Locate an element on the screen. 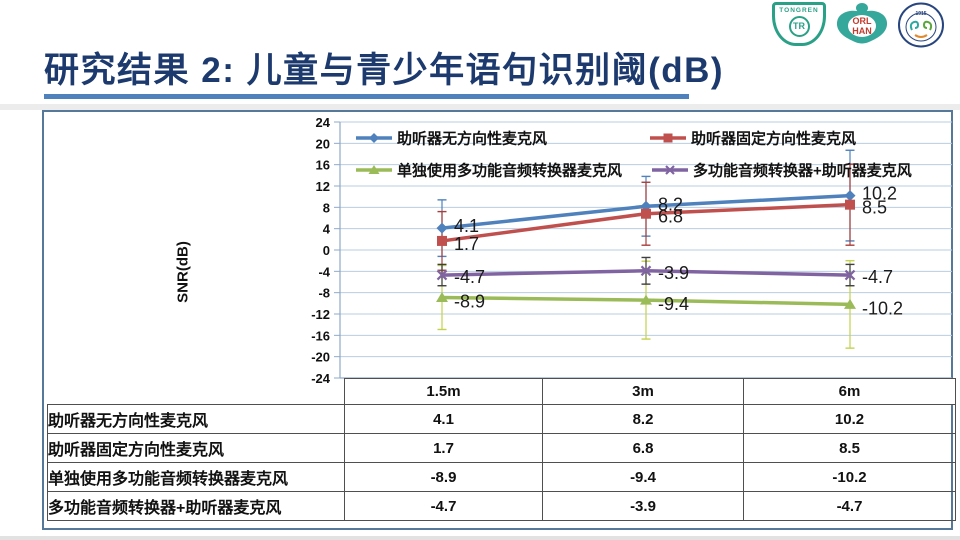 This screenshot has width=960, height=540. hospital-seal-logo: 1915 is located at coordinates (921, 25).